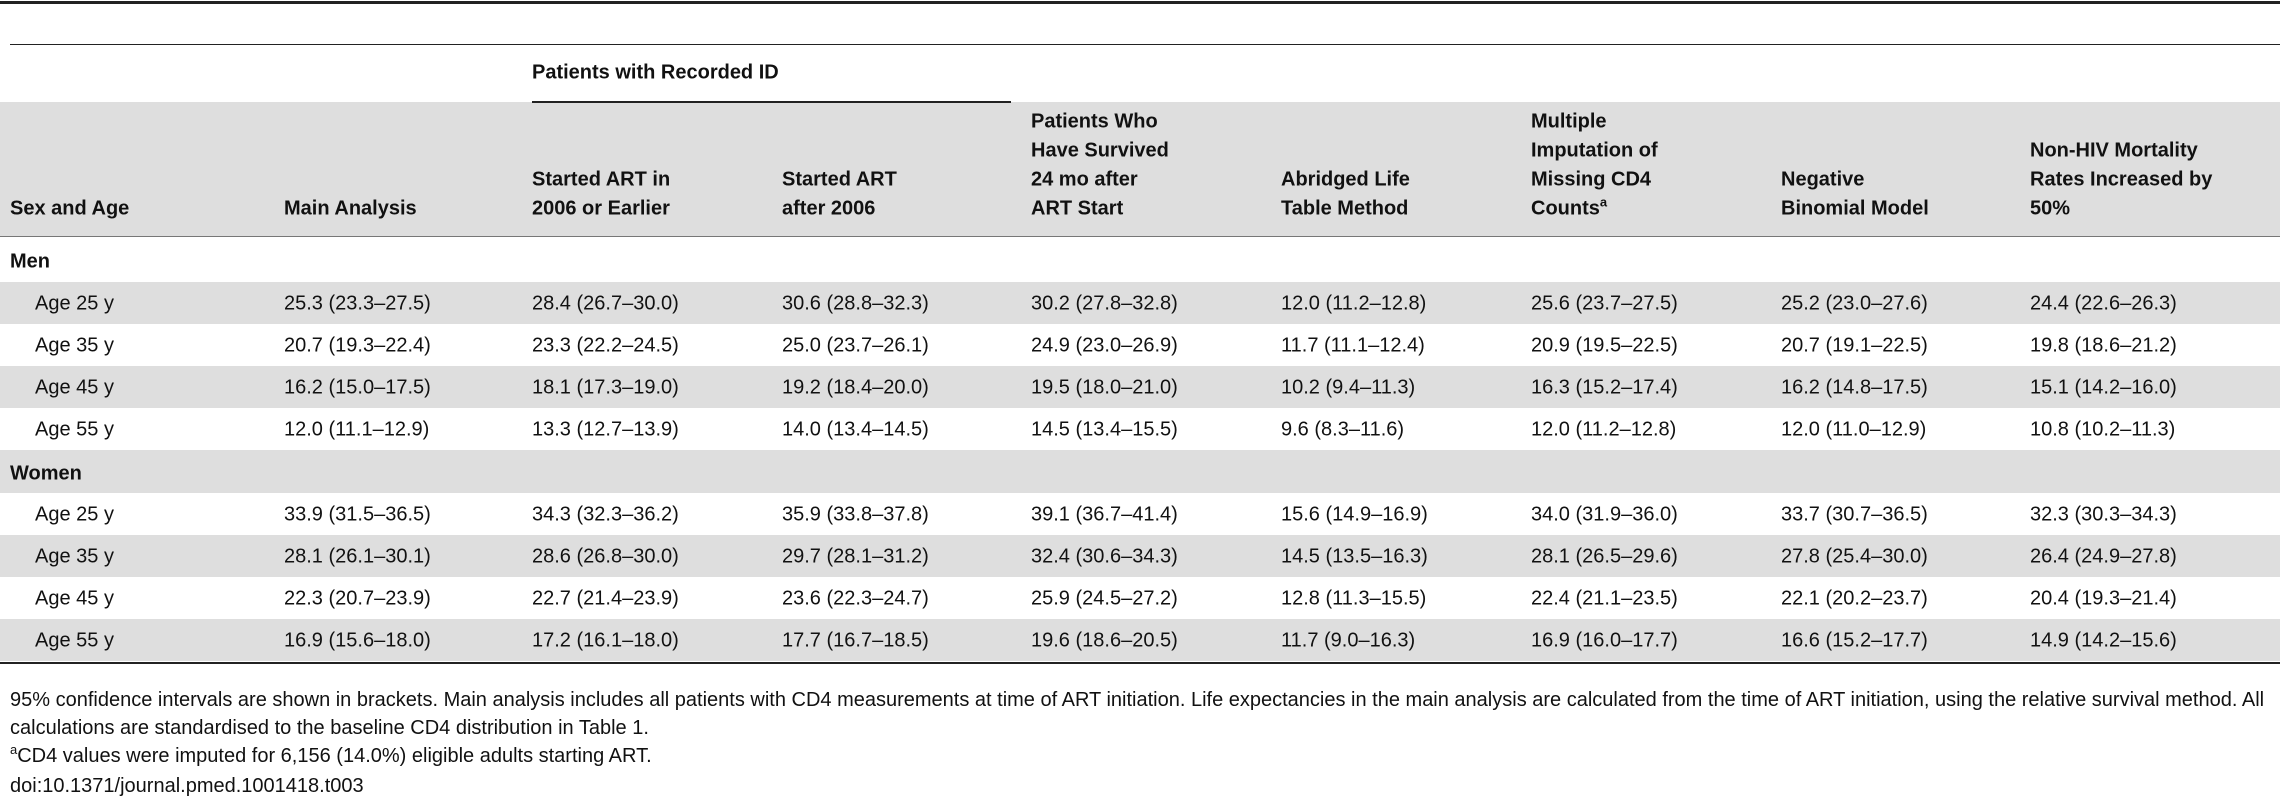 The width and height of the screenshot is (2280, 800). Describe the element at coordinates (1140, 2) in the screenshot. I see `top-rule` at that location.